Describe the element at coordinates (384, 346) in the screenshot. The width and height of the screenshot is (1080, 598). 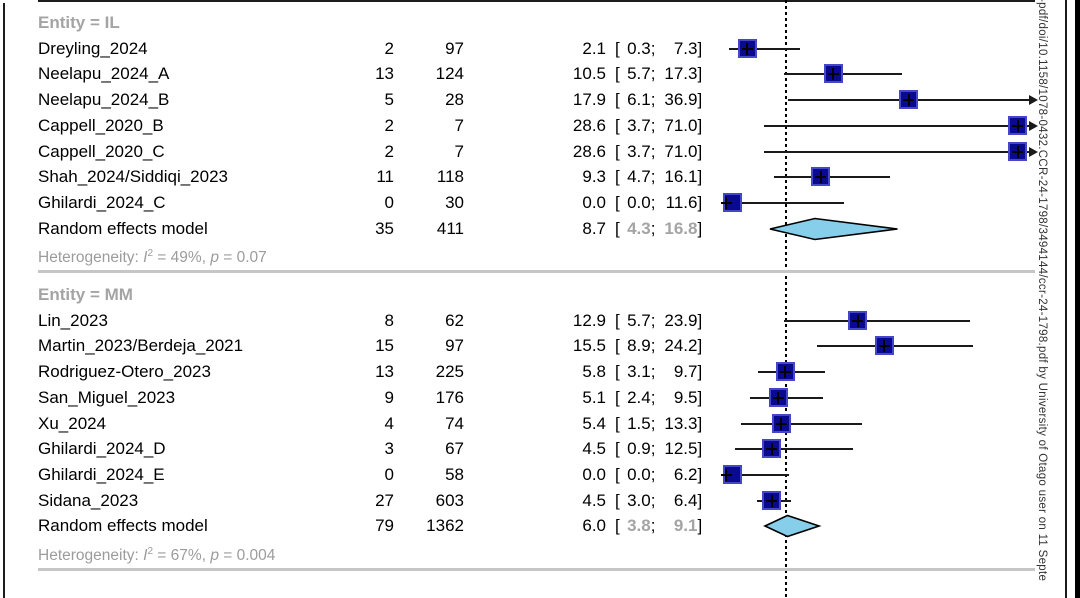
I see `events-value: 15` at that location.